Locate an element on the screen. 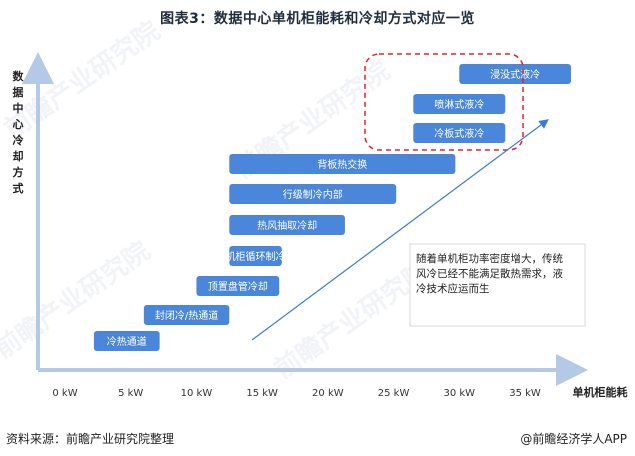 The image size is (635, 456). highlight-box is located at coordinates (444, 102).